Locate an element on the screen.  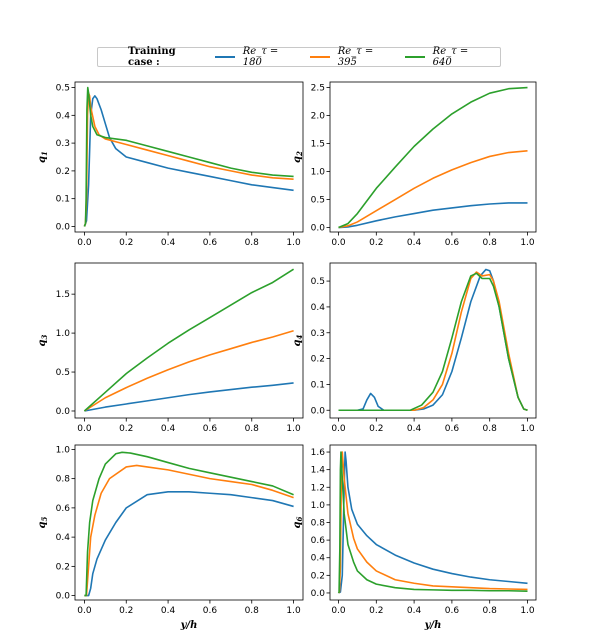
y-tick-label: 0.3 is located at coordinates (318, 334).